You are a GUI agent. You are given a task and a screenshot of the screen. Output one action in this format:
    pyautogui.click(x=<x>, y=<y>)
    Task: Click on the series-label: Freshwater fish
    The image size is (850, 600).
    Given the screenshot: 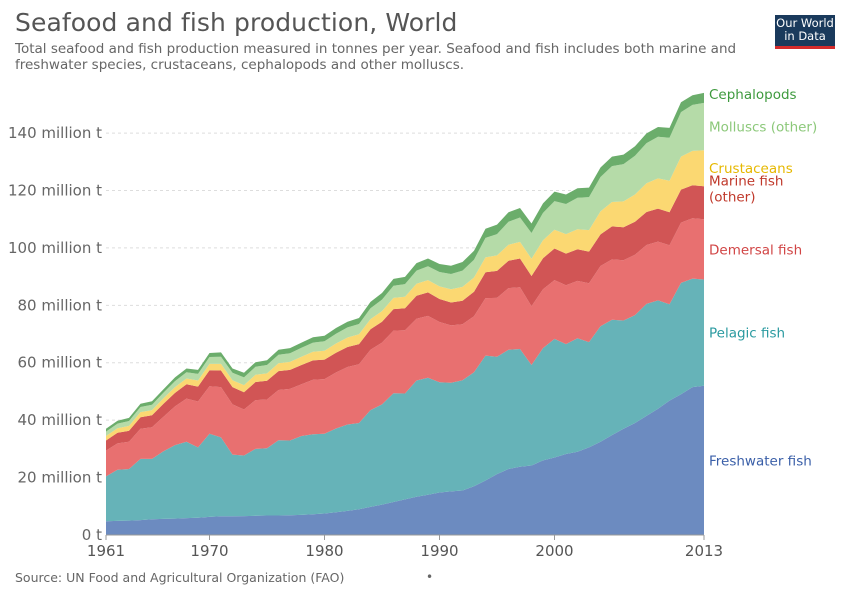 What is the action you would take?
    pyautogui.click(x=760, y=461)
    